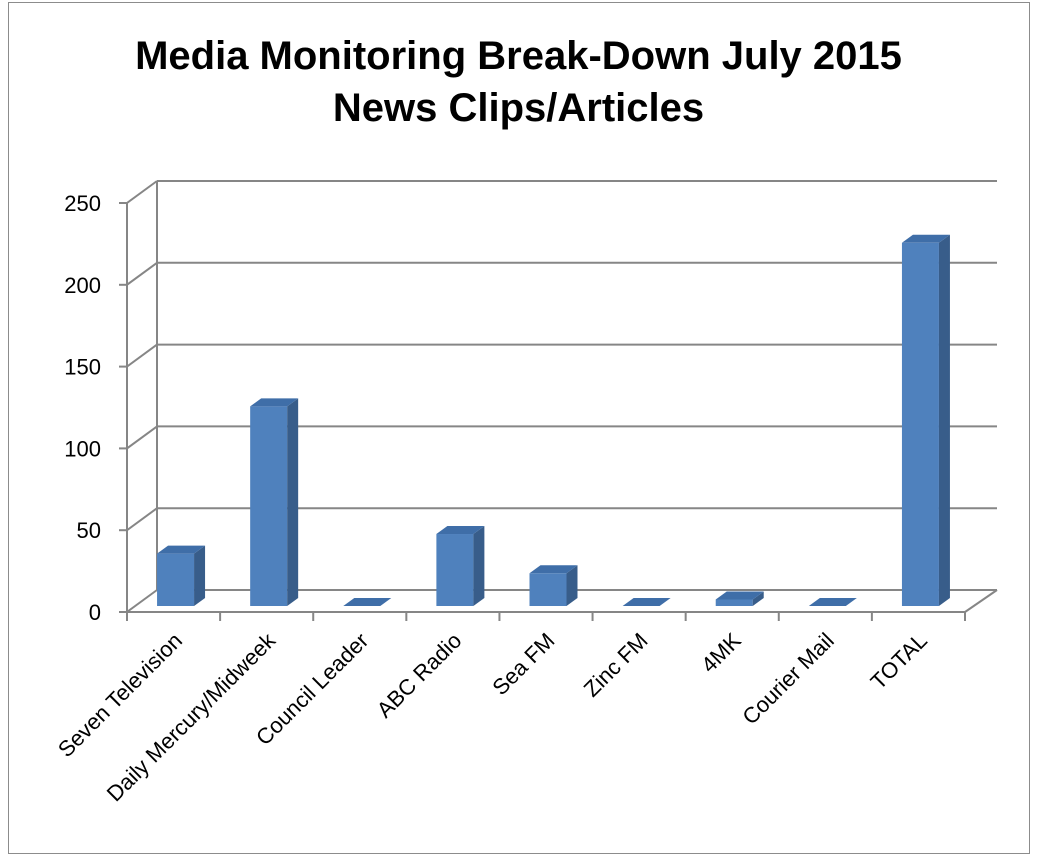 The image size is (1037, 861). What do you see at coordinates (899, 661) in the screenshot?
I see `x-tick-label: TOTAL` at bounding box center [899, 661].